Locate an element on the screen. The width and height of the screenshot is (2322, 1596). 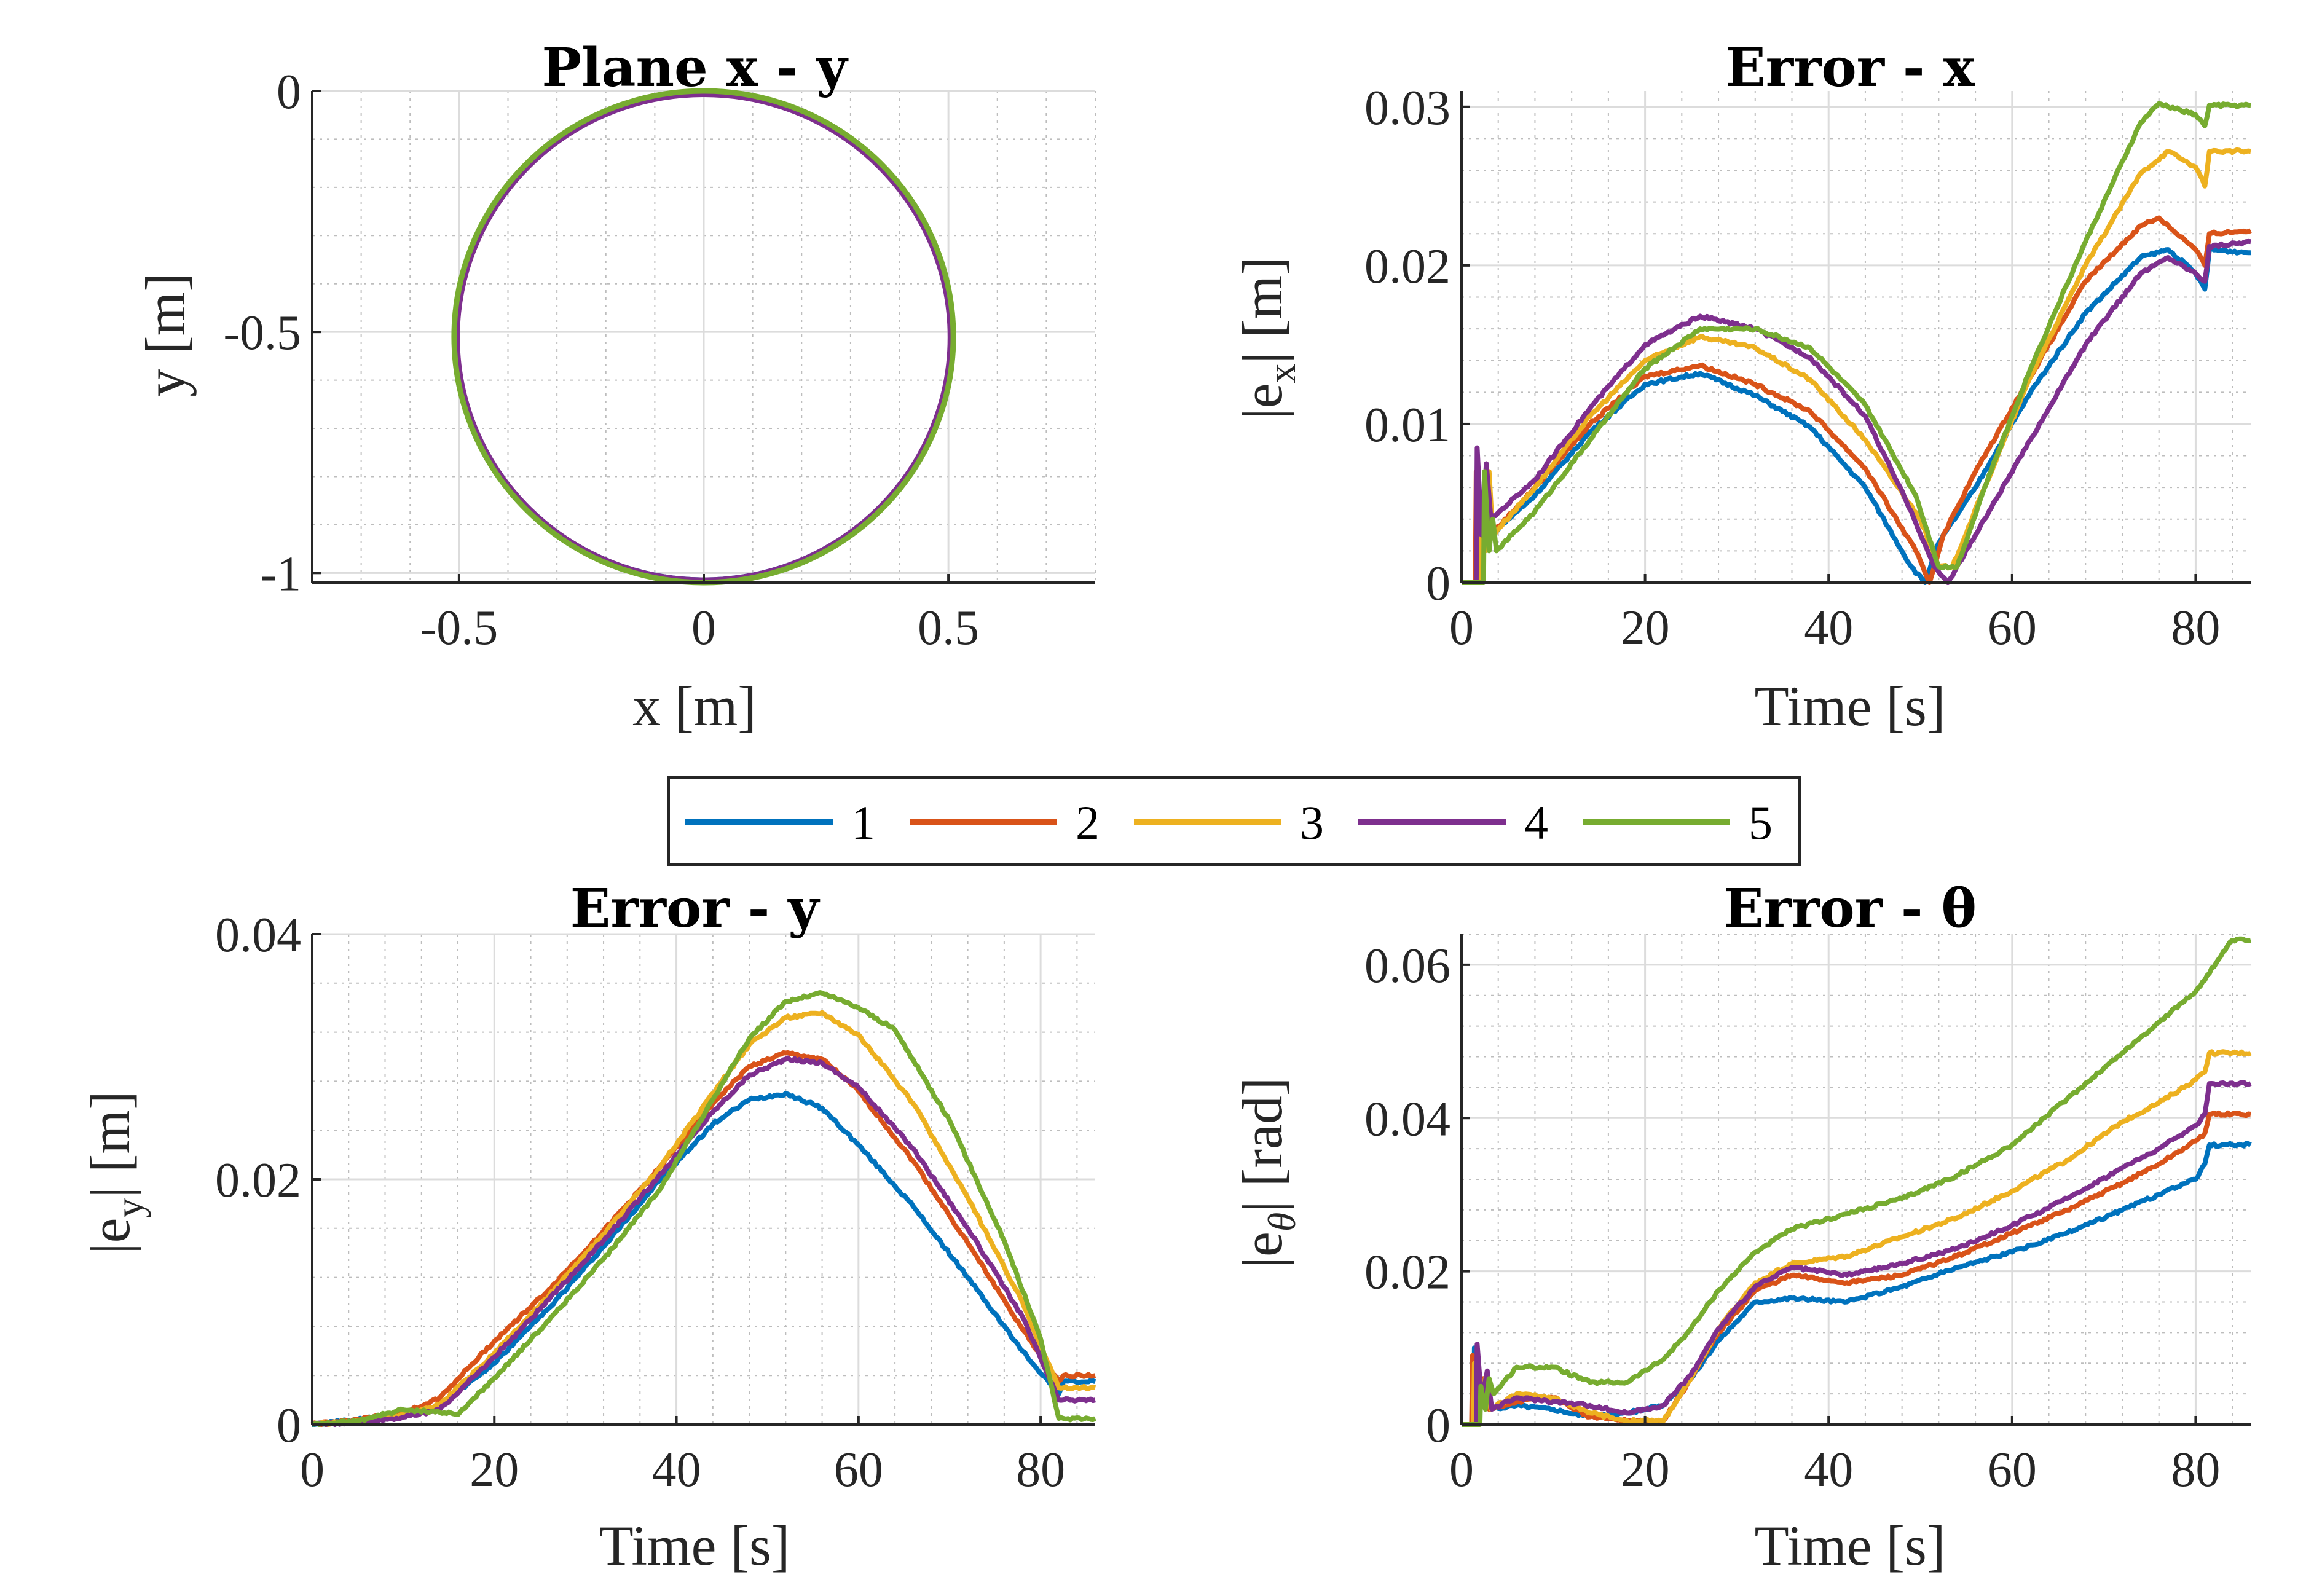
x-tick-label: -0.5 is located at coordinates (459, 628).